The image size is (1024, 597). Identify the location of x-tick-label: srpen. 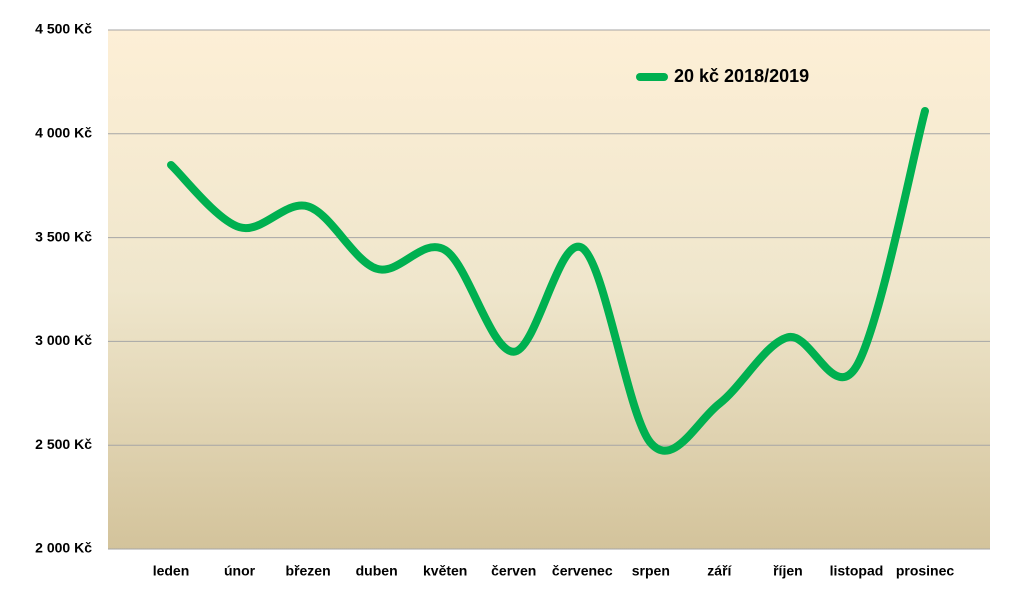
(651, 571).